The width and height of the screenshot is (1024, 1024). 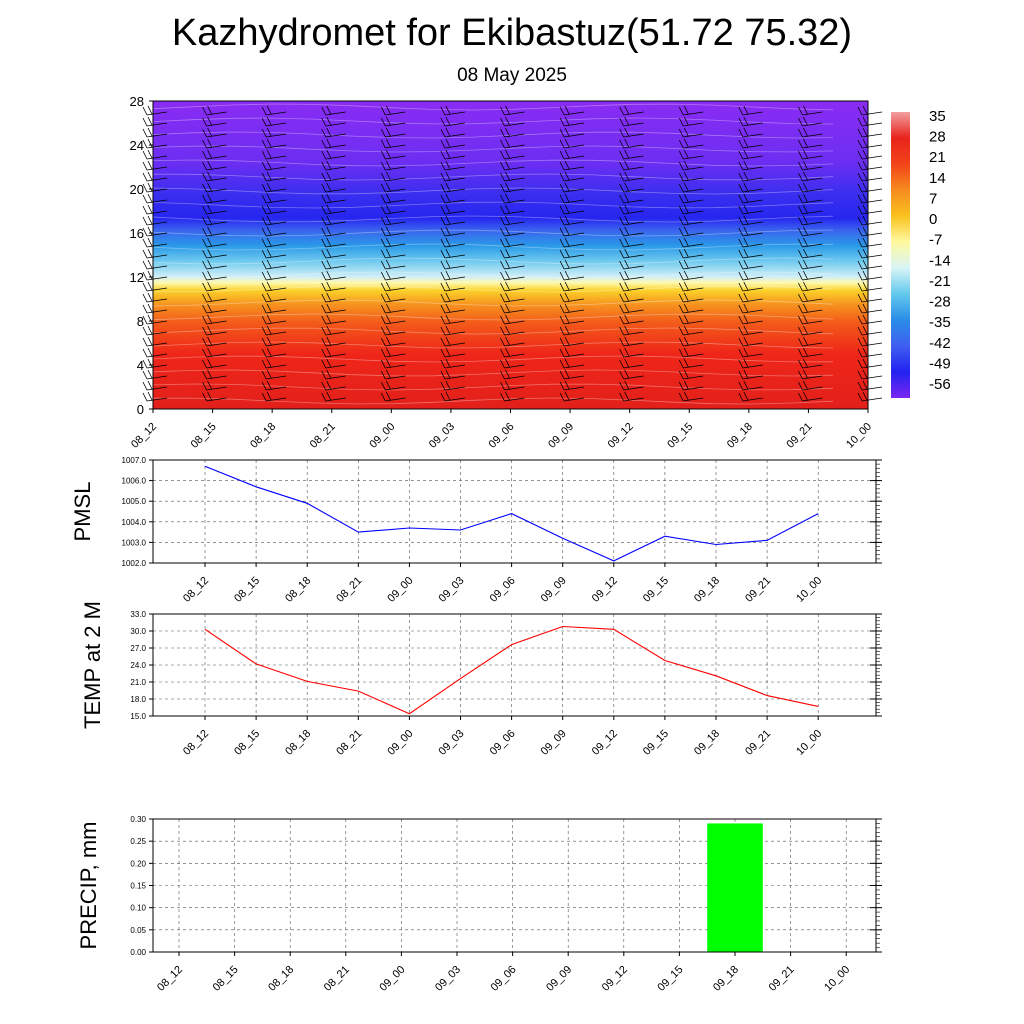 What do you see at coordinates (134, 542) in the screenshot?
I see `y-tick-label: 1003.0` at bounding box center [134, 542].